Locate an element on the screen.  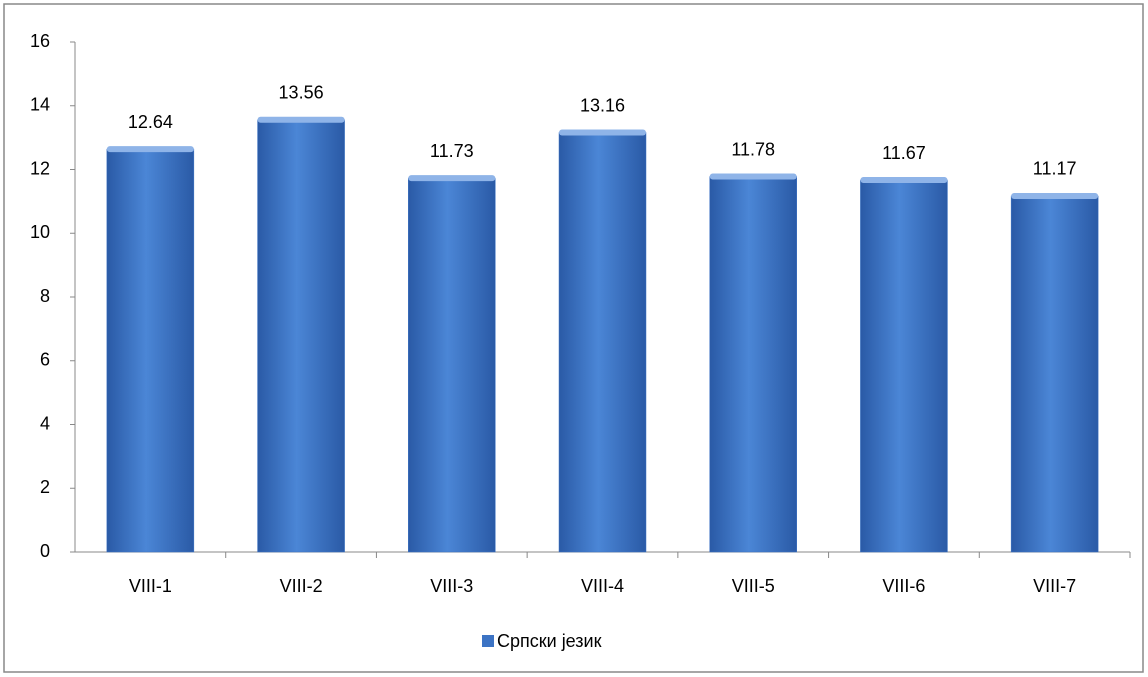
data-label: 11.78 is located at coordinates (753, 149).